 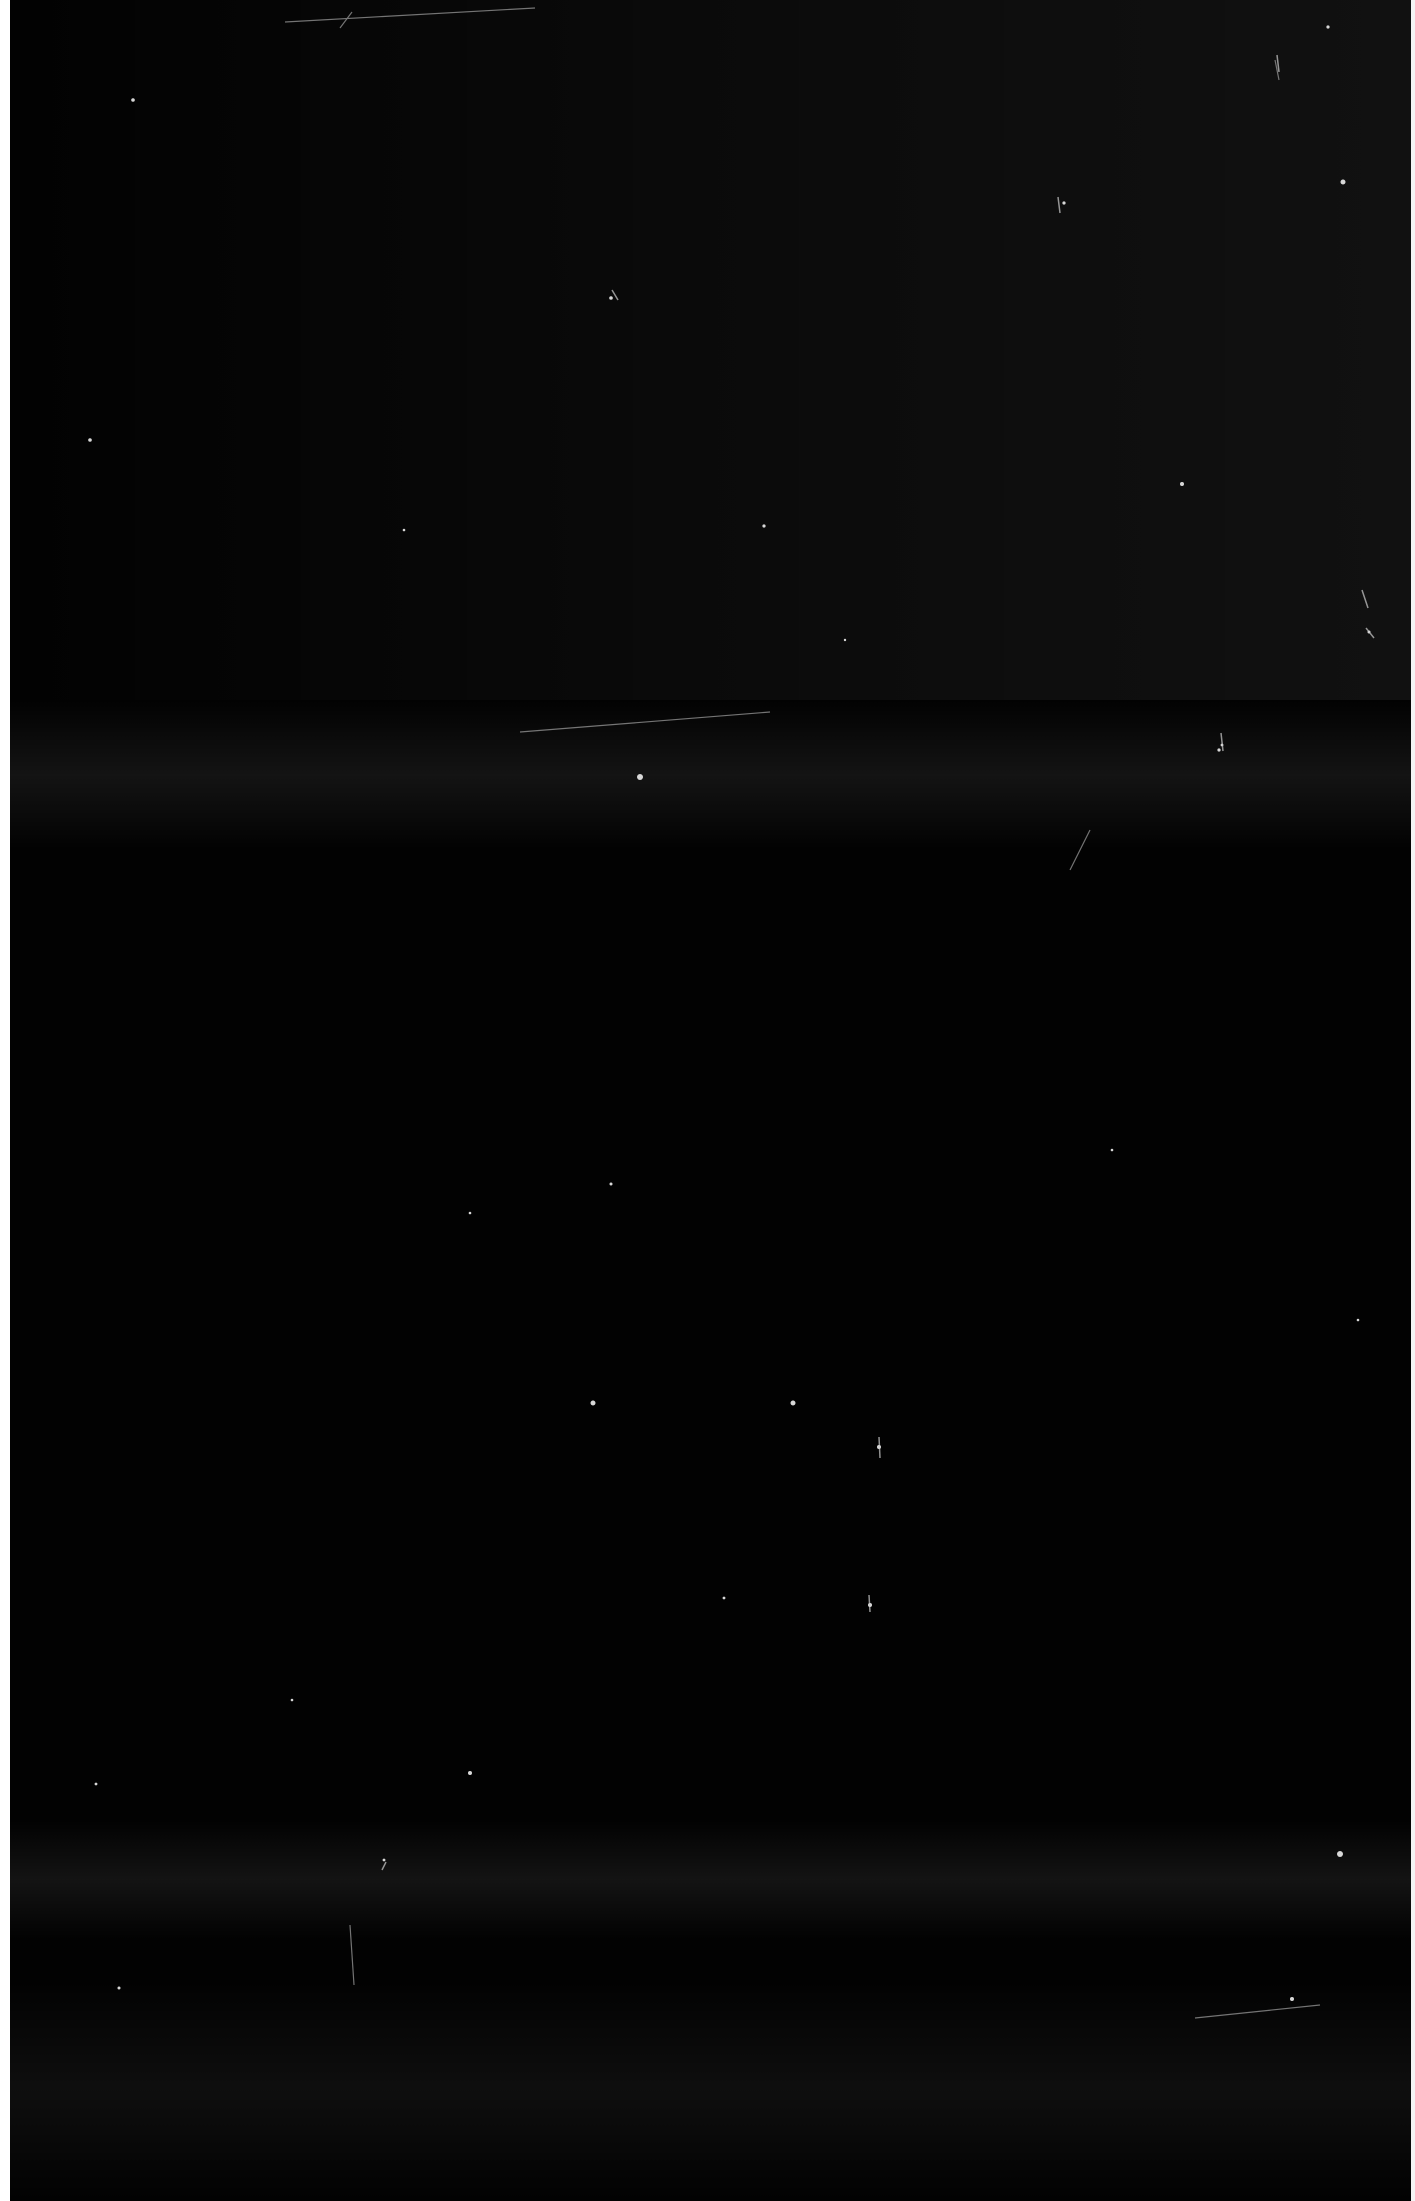 I want to click on page-edge-strip, so click(x=5, y=1100).